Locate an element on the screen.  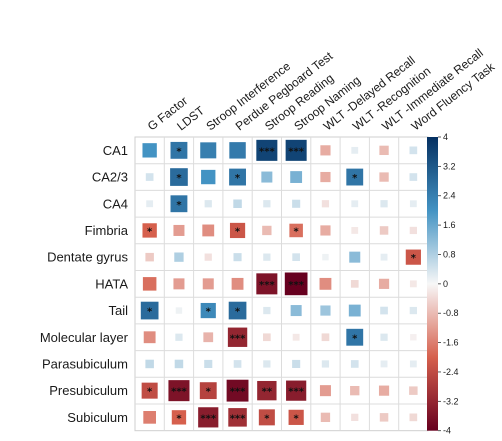
row-label: Fimbria is located at coordinates (107, 230).